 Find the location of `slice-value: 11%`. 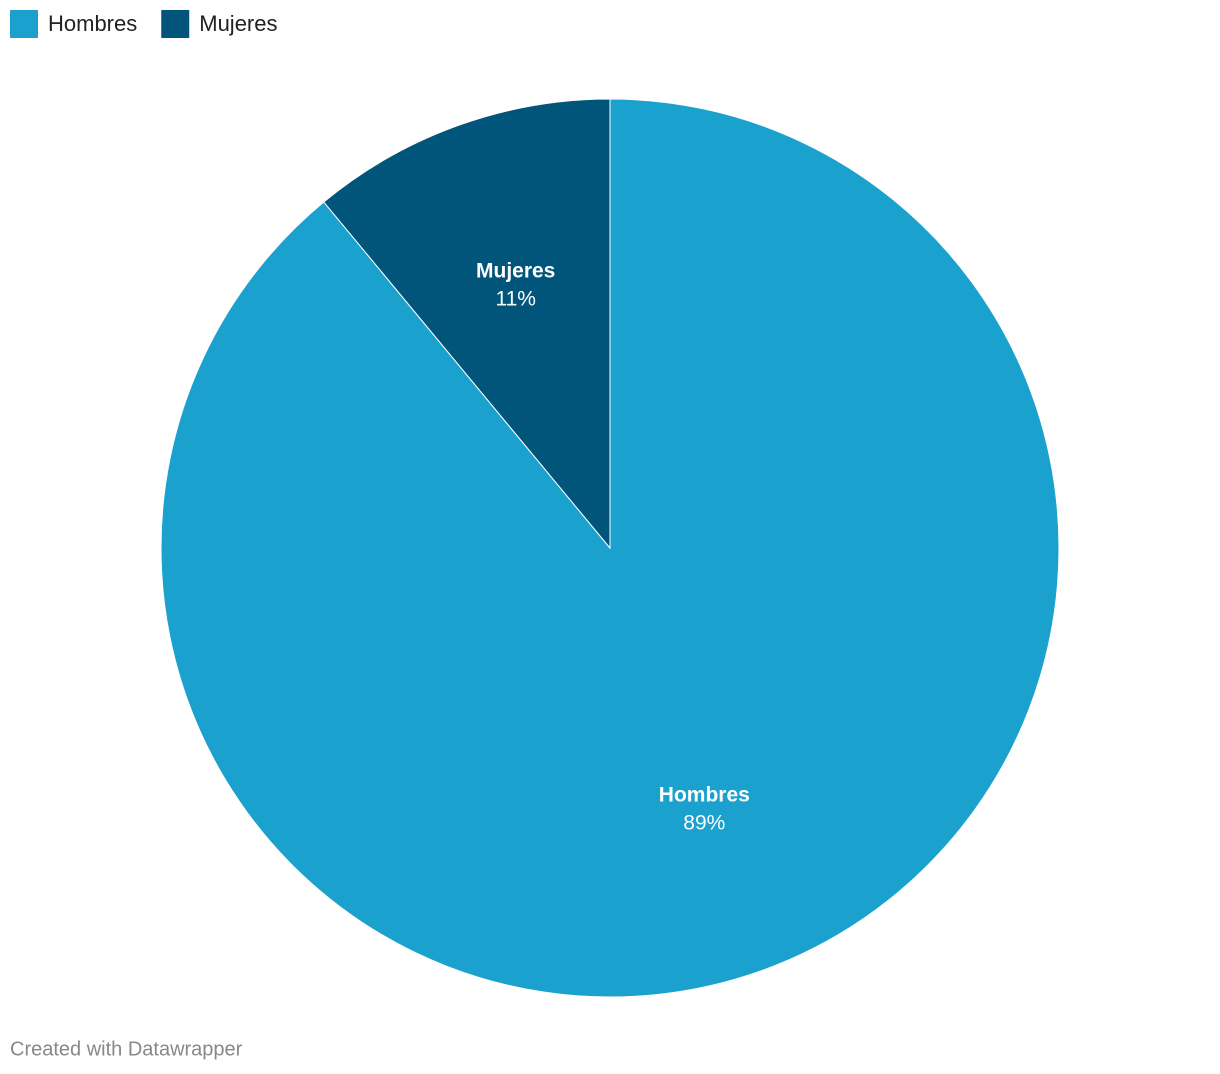

slice-value: 11% is located at coordinates (515, 299).